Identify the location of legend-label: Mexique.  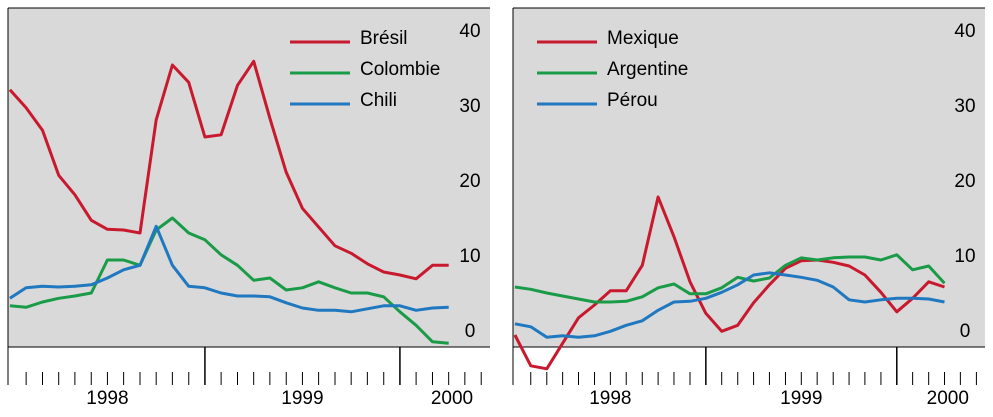
(643, 38).